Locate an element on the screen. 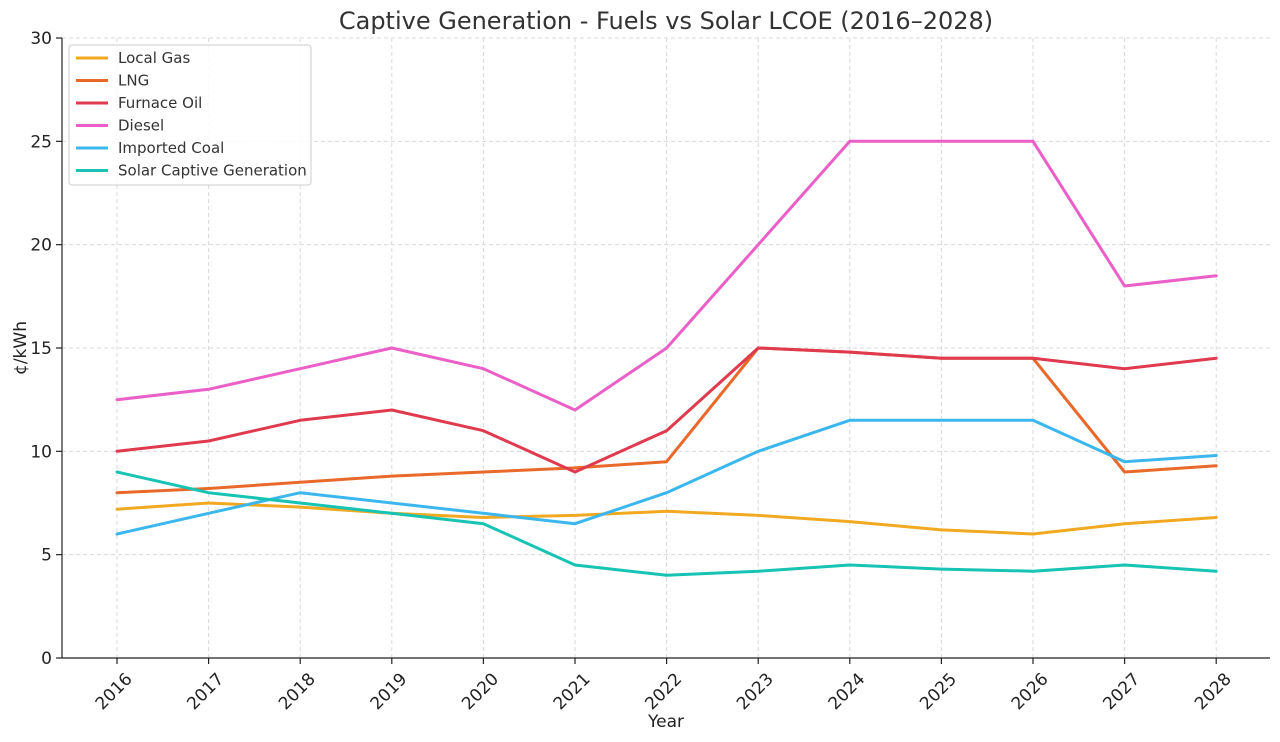 The image size is (1280, 742). legend-label: Imported Coal is located at coordinates (171, 148).